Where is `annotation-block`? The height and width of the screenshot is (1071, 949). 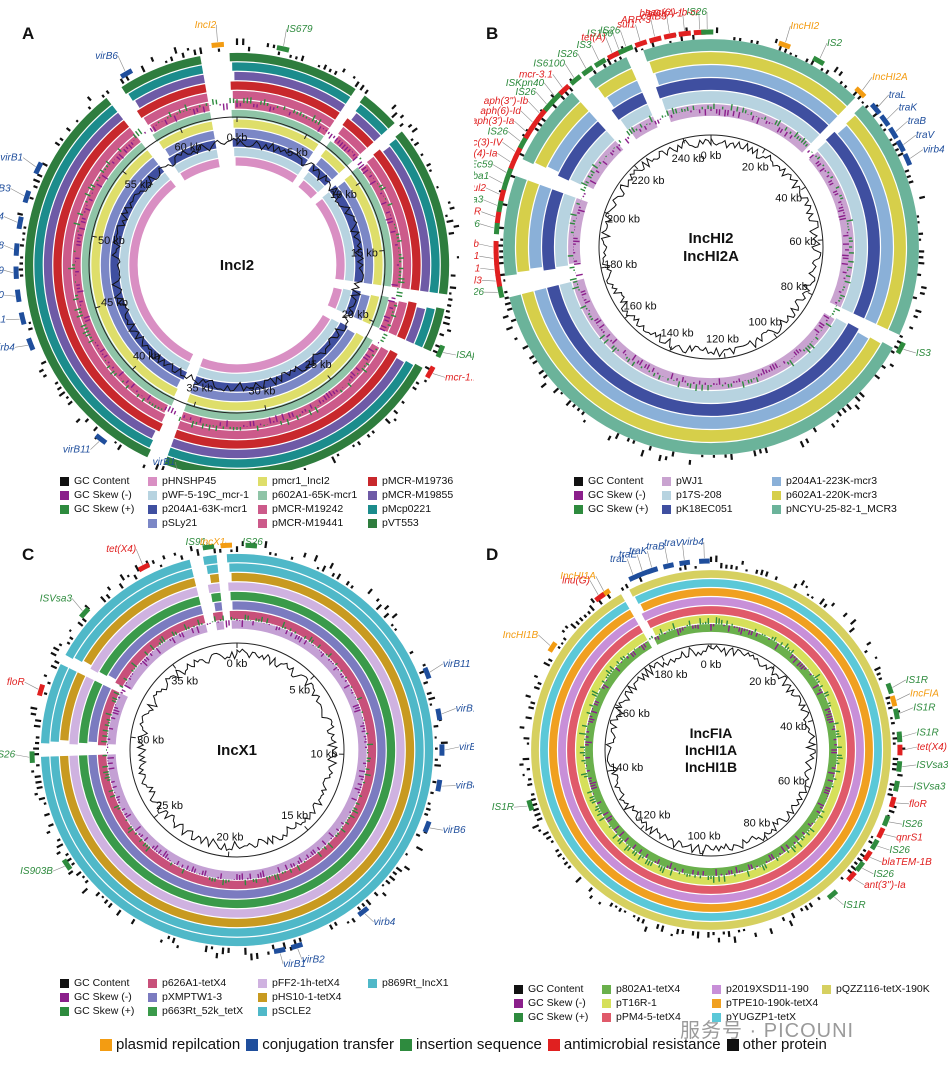
annotation-block is located at coordinates (283, 49).